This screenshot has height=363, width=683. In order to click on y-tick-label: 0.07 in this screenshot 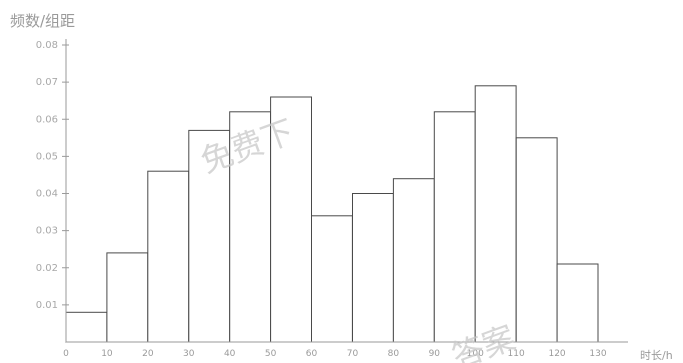, I will do `click(47, 82)`.